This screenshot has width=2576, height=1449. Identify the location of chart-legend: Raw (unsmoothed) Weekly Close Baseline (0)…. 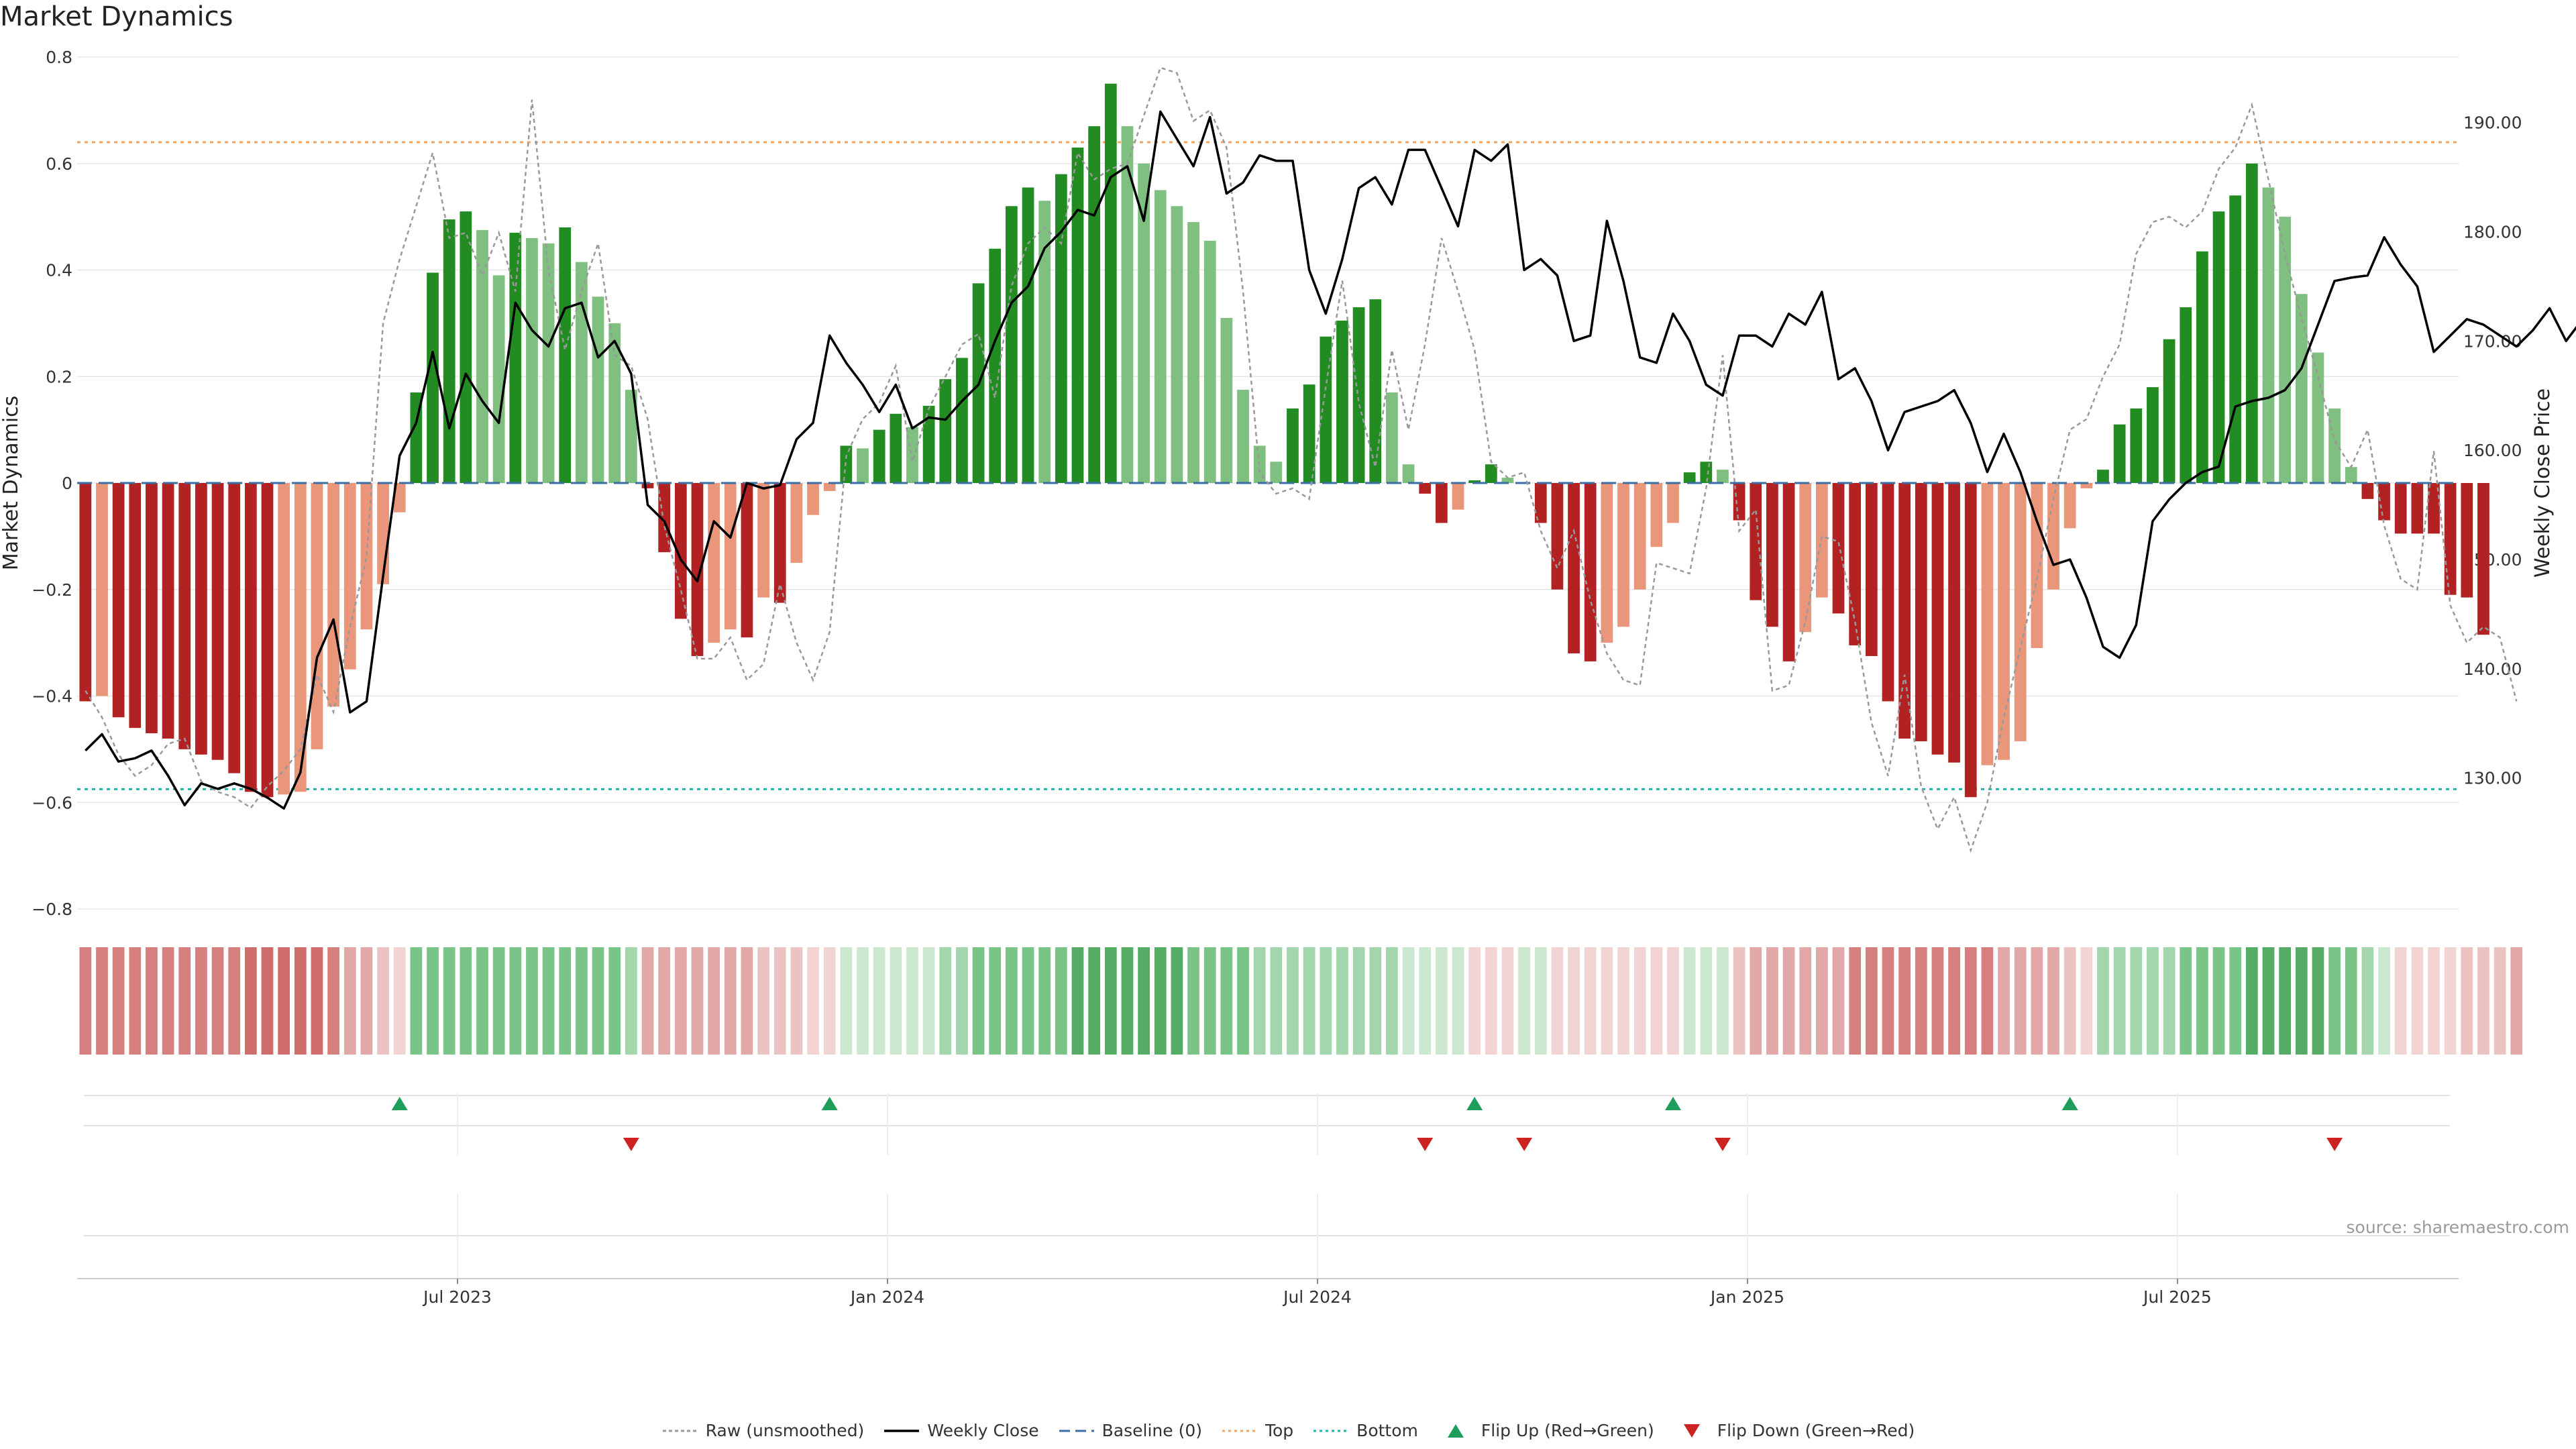
(1288, 1432).